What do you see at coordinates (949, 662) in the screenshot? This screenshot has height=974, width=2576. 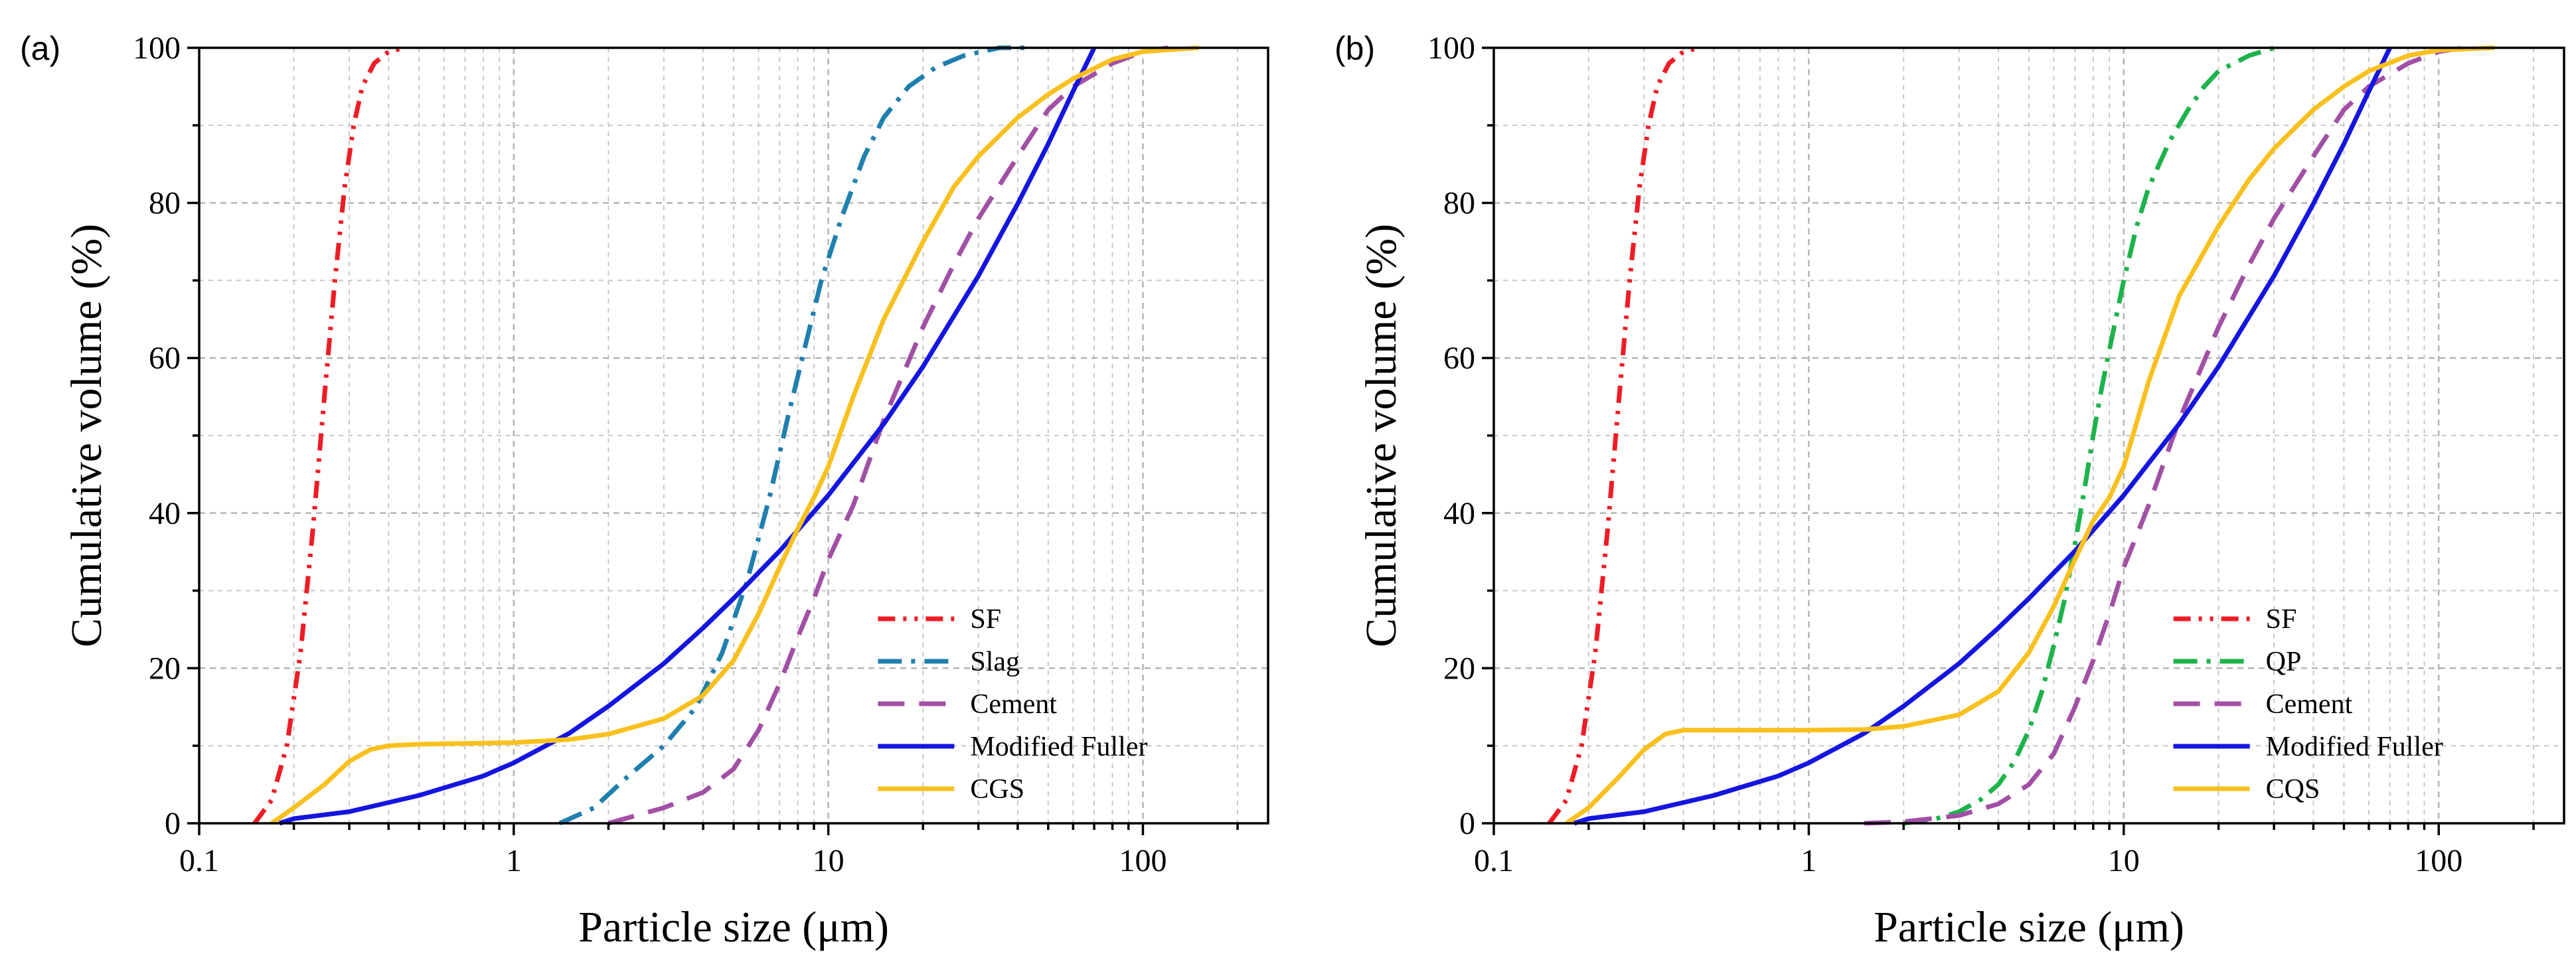 I see `legend-item-slag: Slag` at bounding box center [949, 662].